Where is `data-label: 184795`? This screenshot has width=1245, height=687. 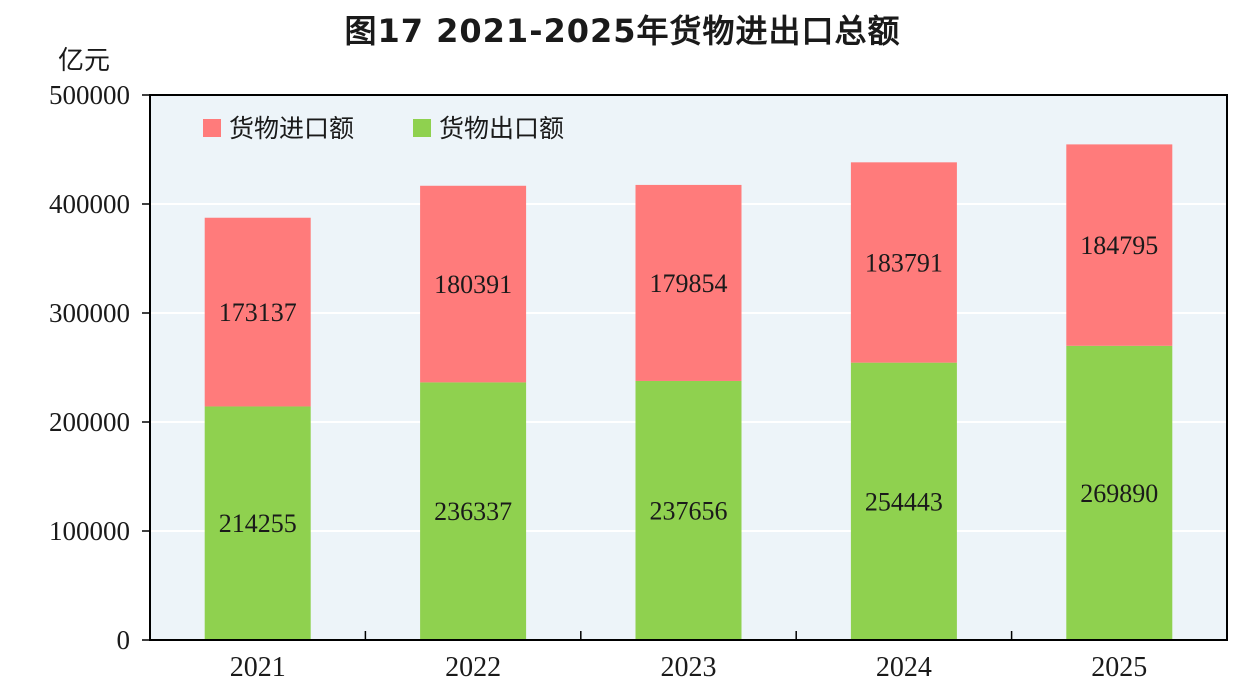 data-label: 184795 is located at coordinates (1119, 245).